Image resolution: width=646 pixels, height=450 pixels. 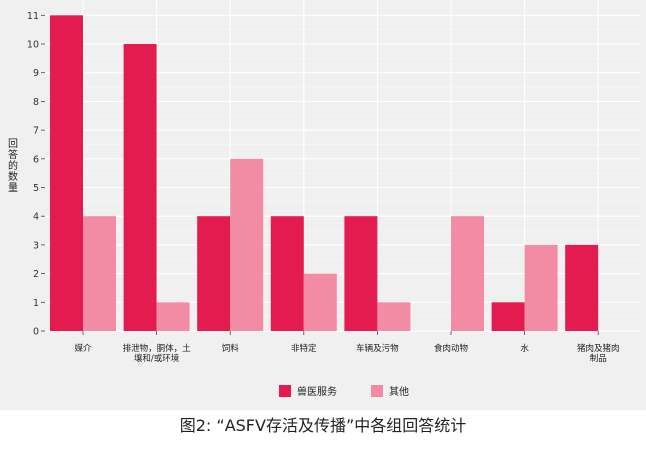 What do you see at coordinates (451, 348) in the screenshot?
I see `x-tick-label: 食肉动物` at bounding box center [451, 348].